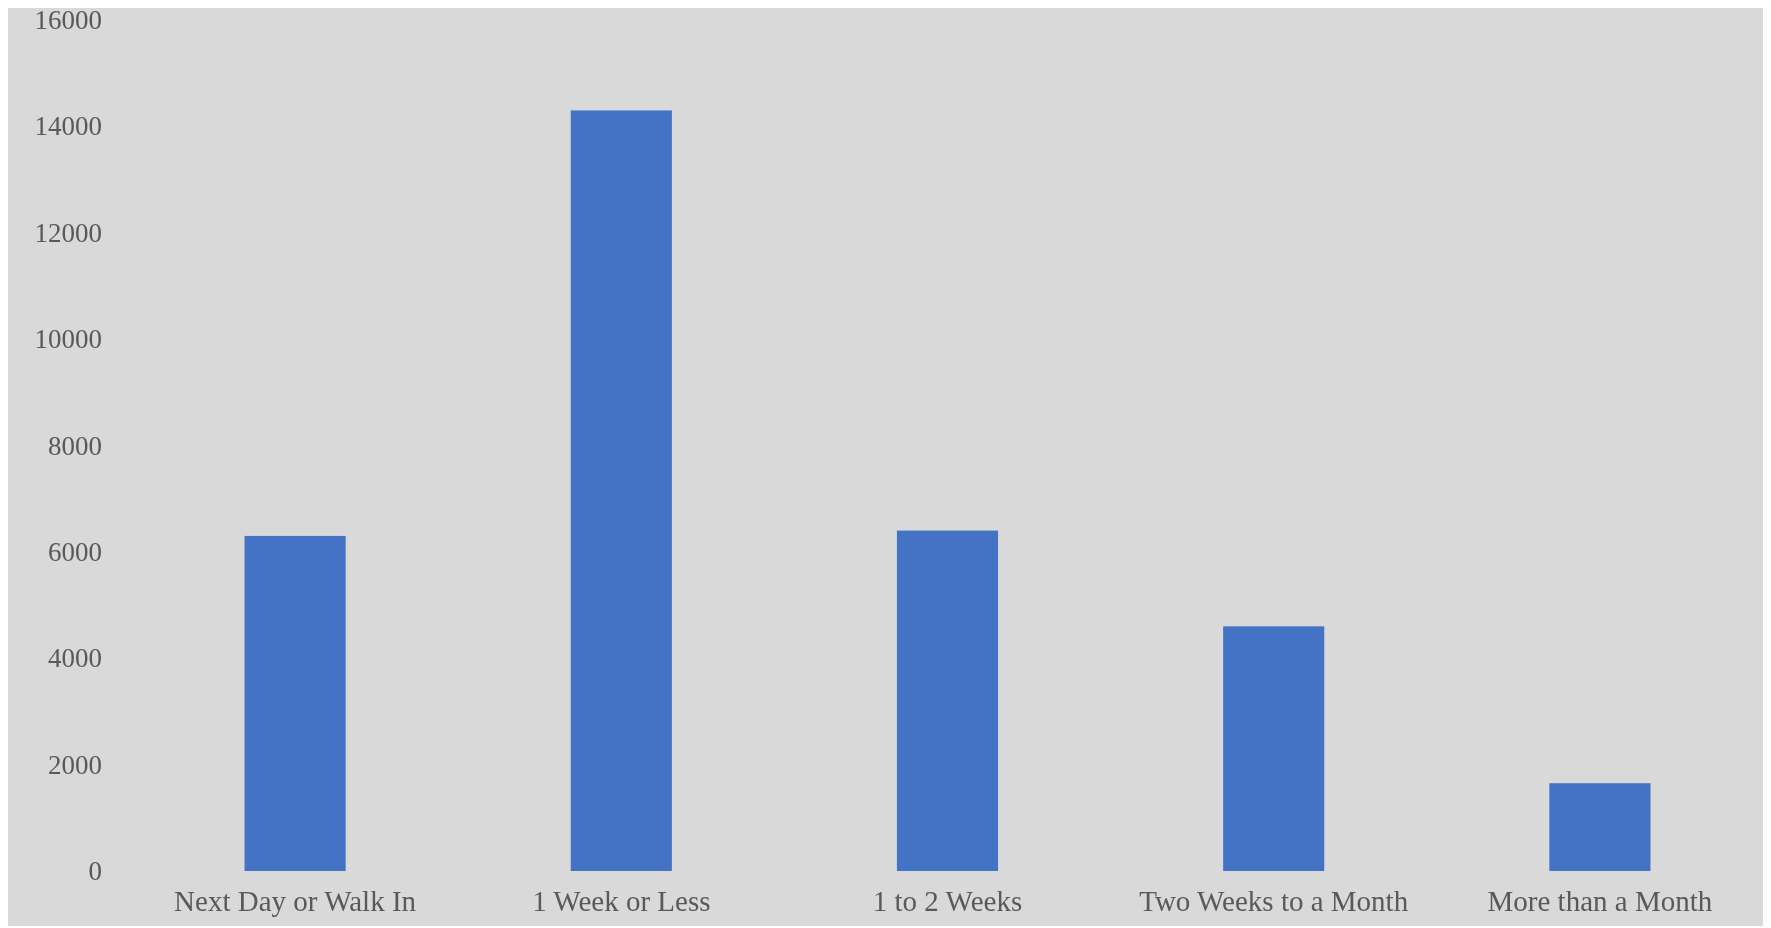  What do you see at coordinates (68, 339) in the screenshot?
I see `y-tick-label: 10000` at bounding box center [68, 339].